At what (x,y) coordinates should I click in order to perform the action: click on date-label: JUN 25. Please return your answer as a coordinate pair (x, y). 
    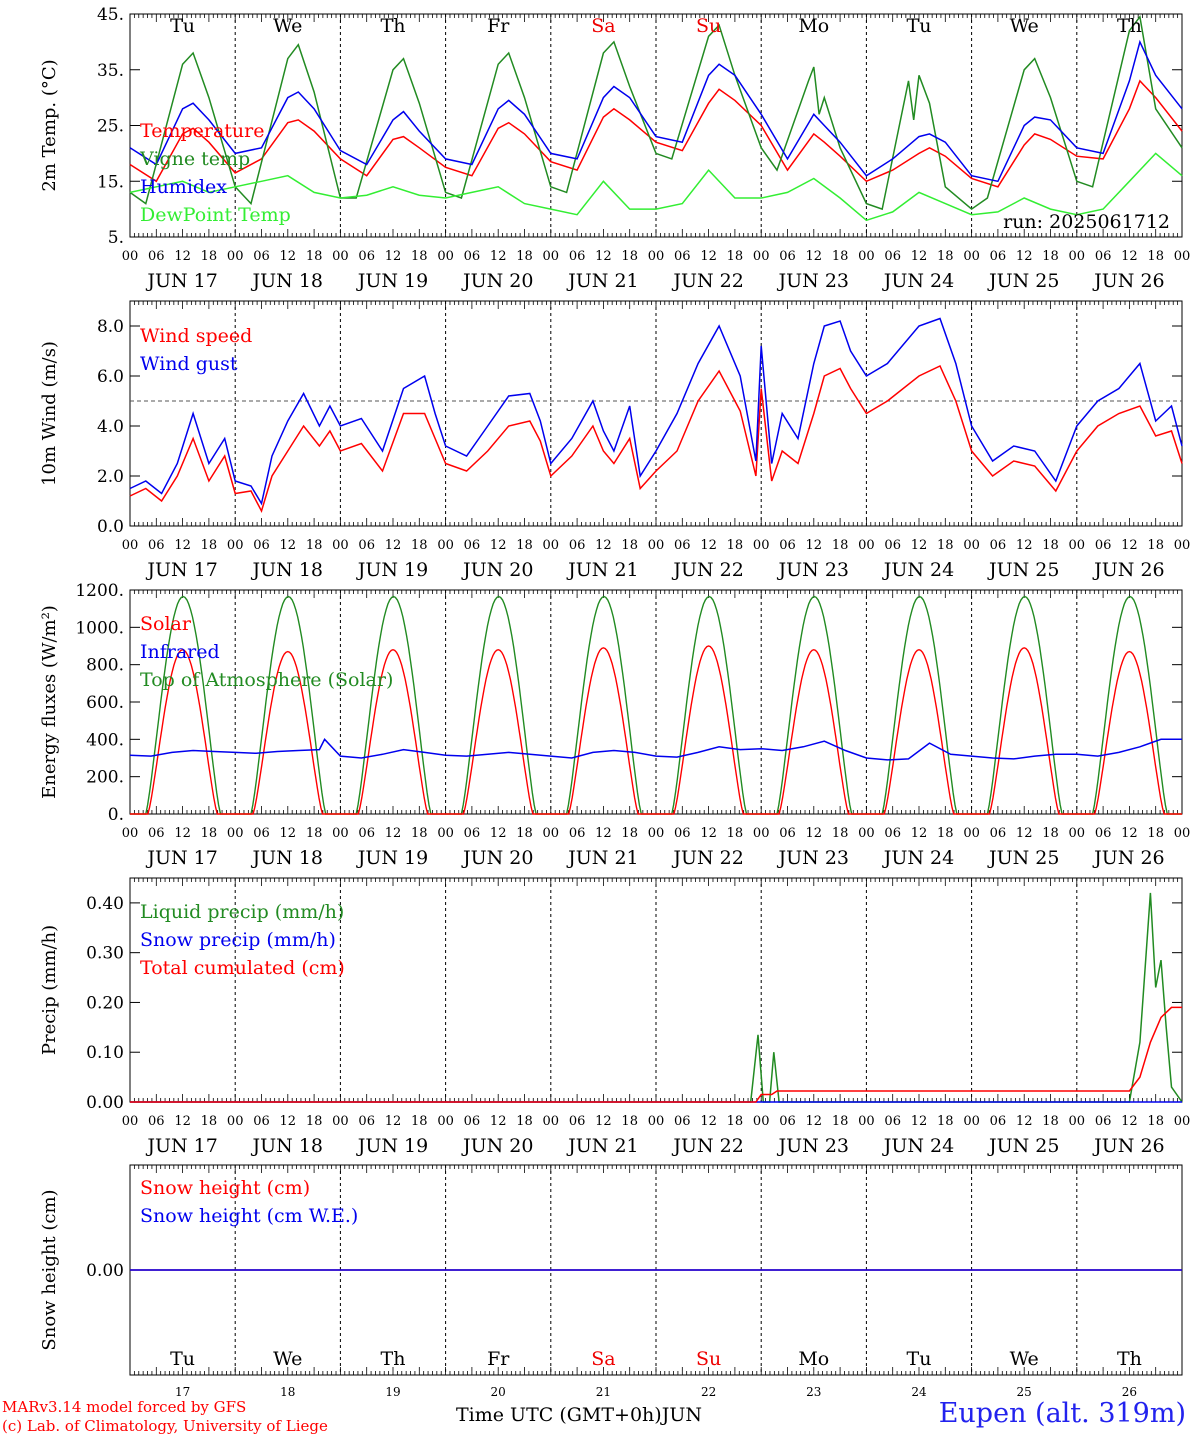
    Looking at the image, I should click on (1023, 858).